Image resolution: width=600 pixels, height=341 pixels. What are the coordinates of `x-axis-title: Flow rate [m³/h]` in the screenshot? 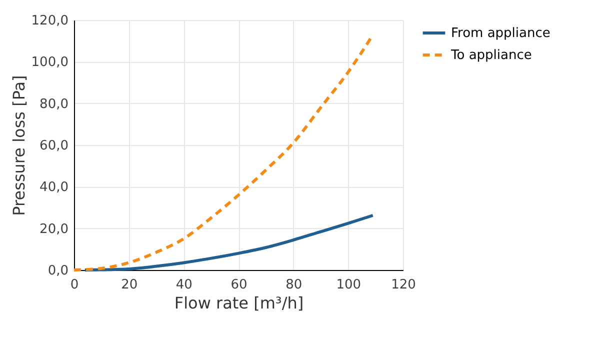 It's located at (239, 303).